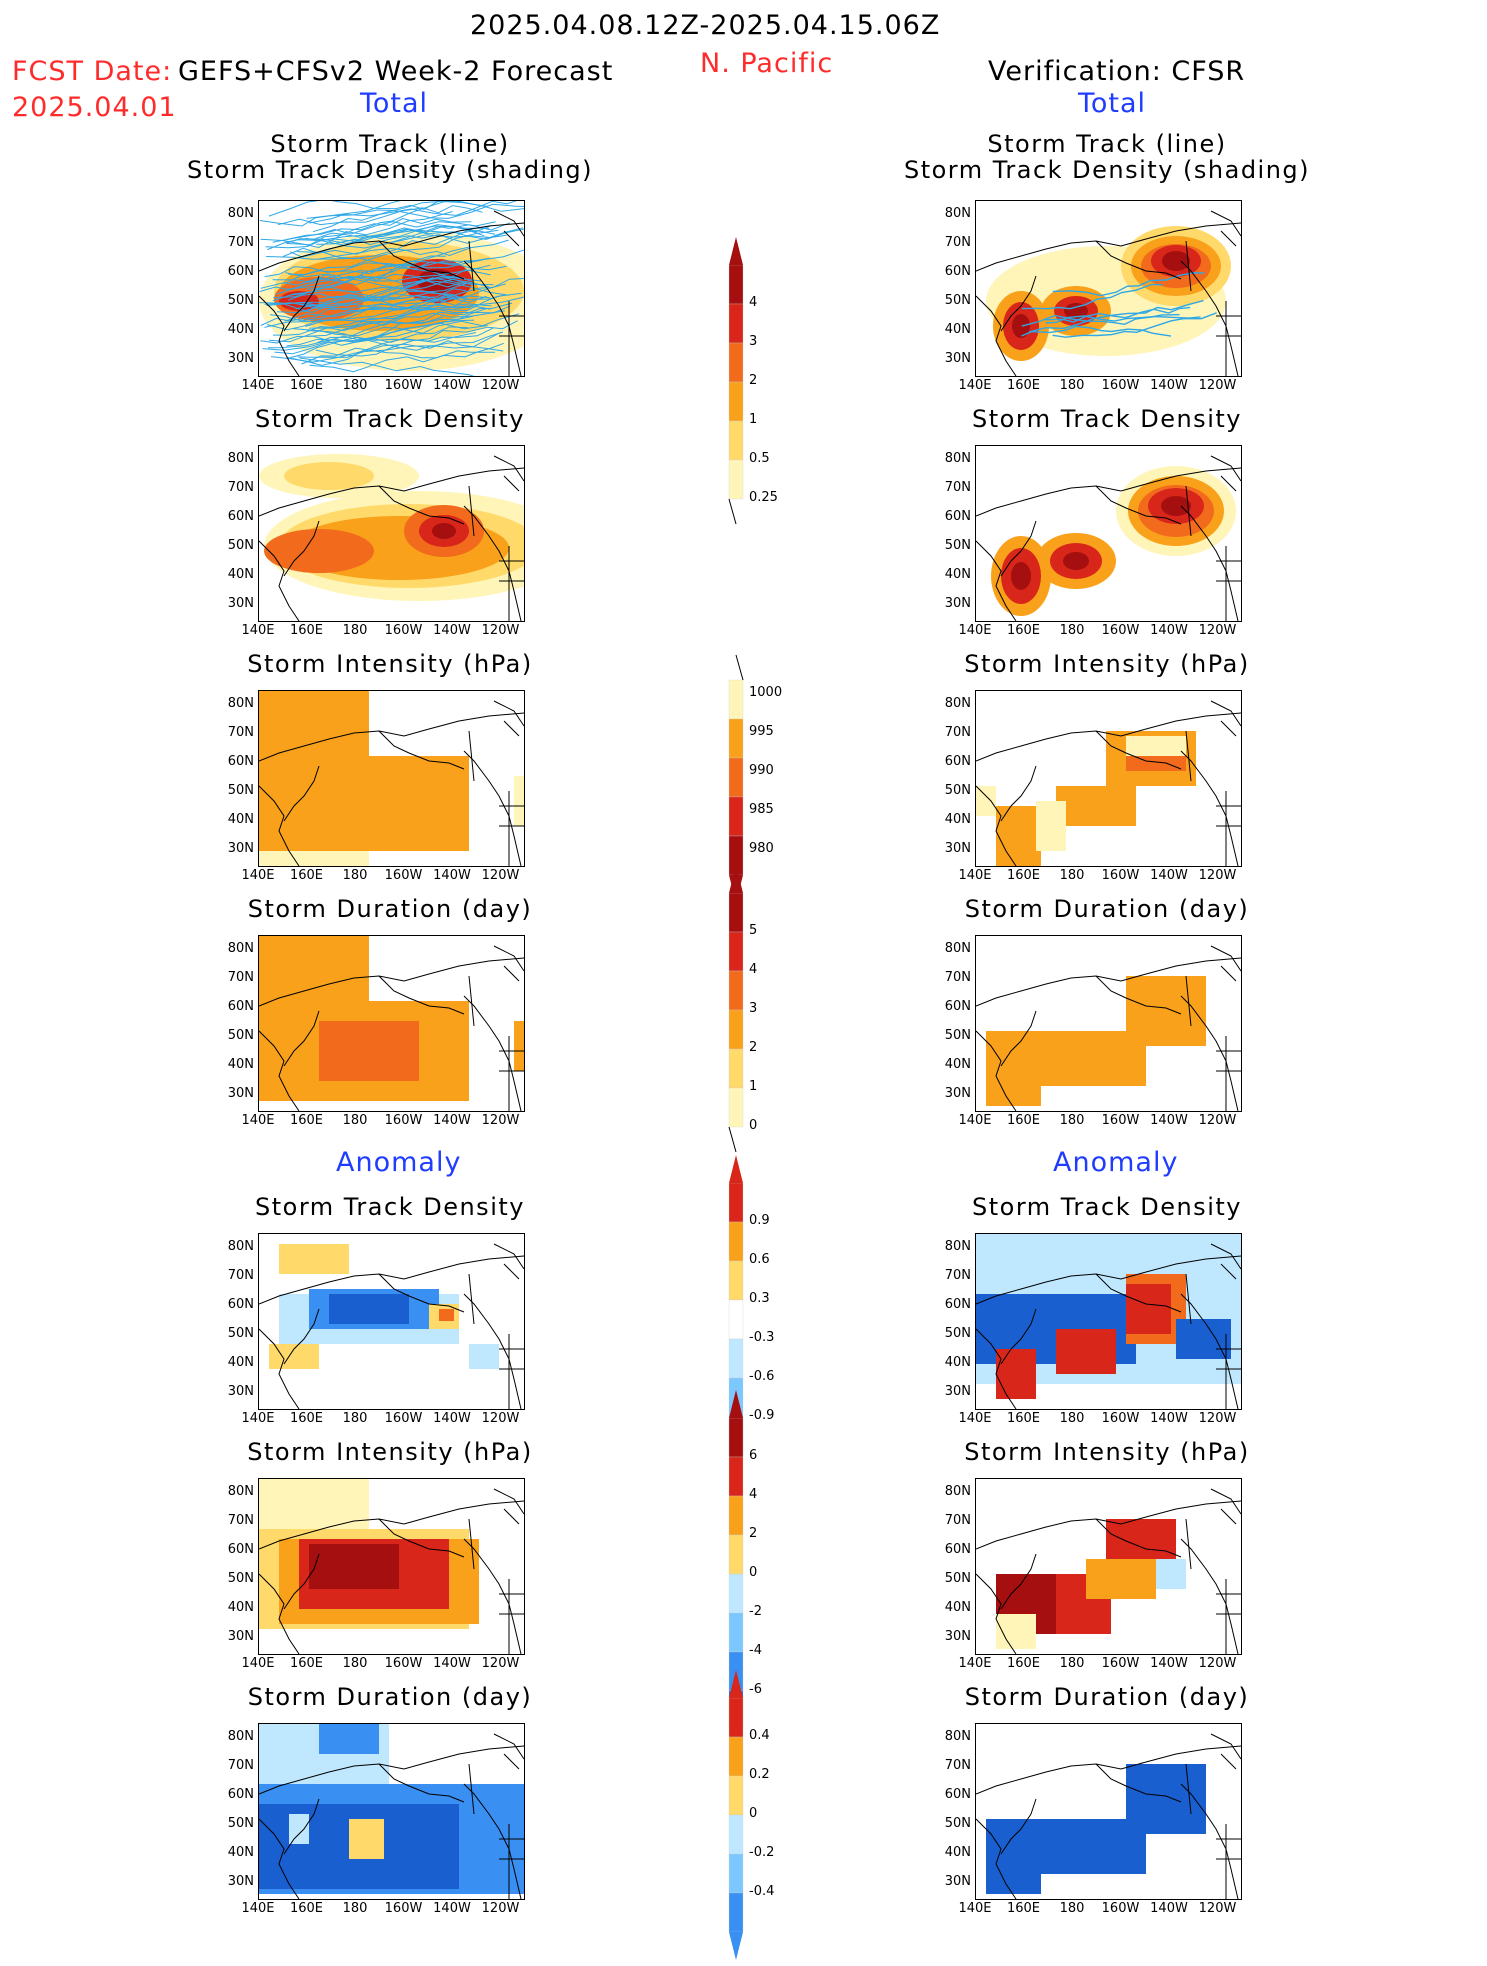 The image size is (1487, 1966). Describe the element at coordinates (1107, 419) in the screenshot. I see `panel-title-density-right: Storm Track Density` at that location.